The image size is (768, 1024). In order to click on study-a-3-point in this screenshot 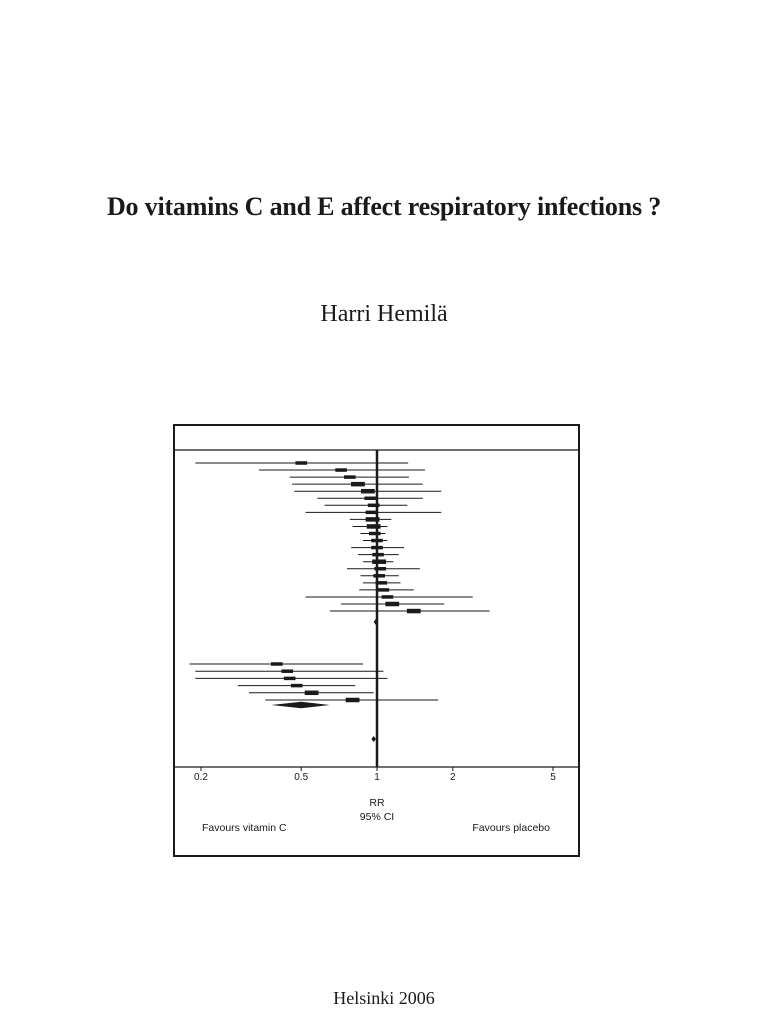, I will do `click(350, 477)`.